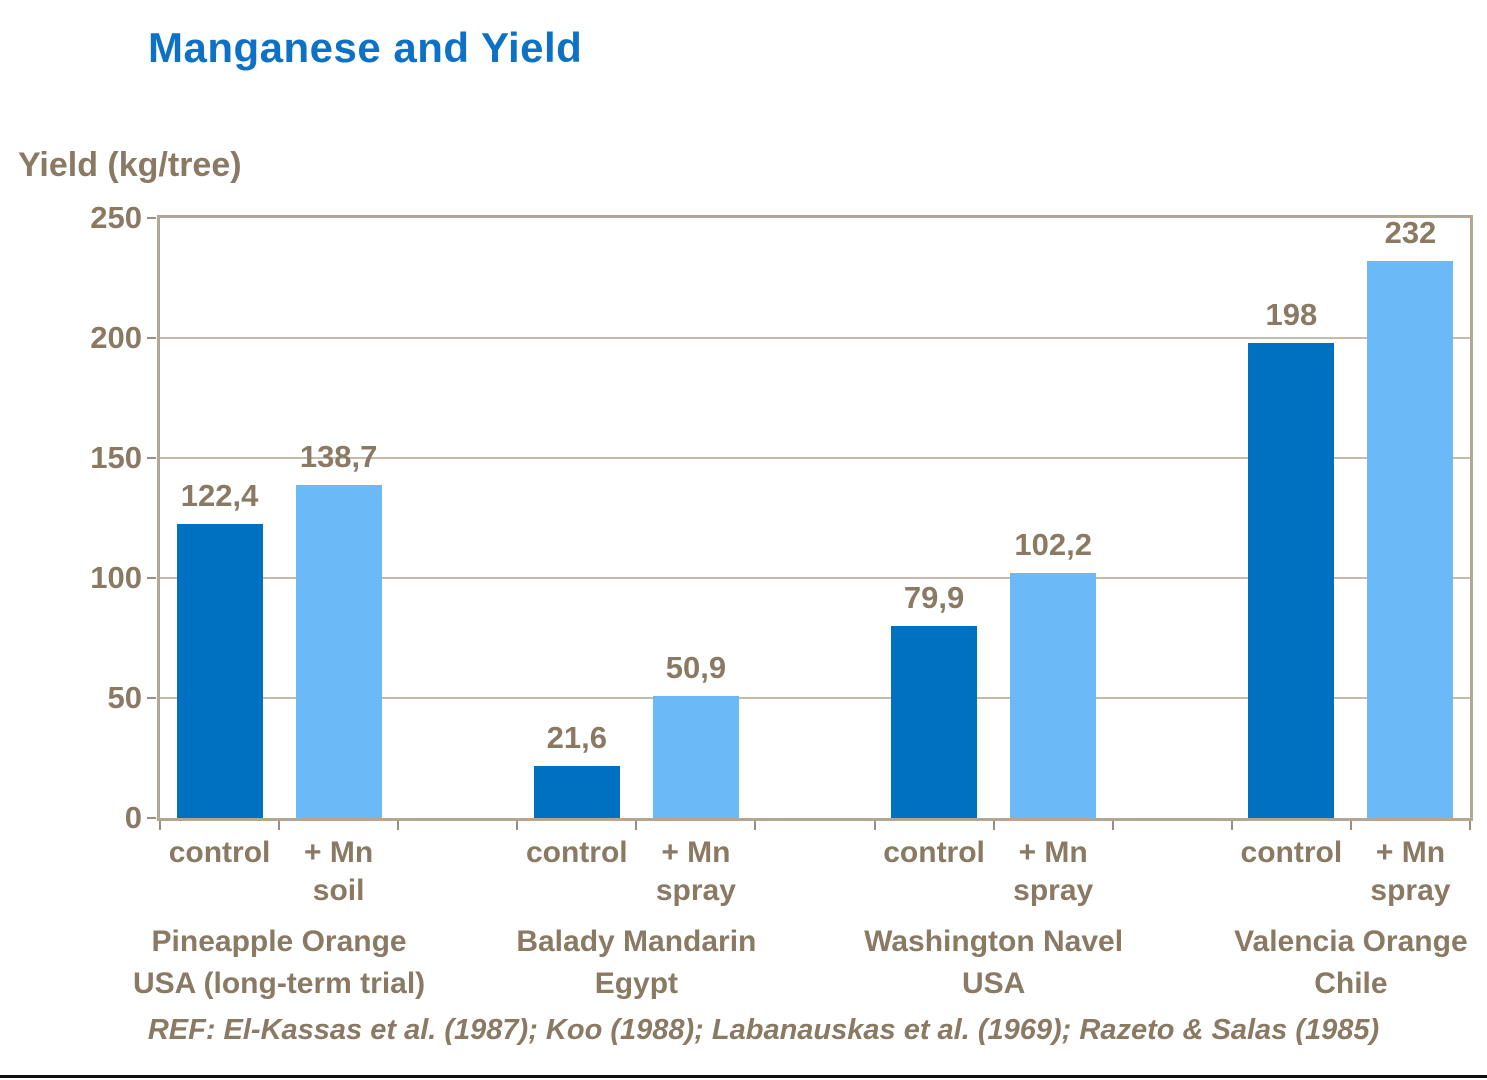 This screenshot has width=1487, height=1080. Describe the element at coordinates (365, 47) in the screenshot. I see `chart-title: Manganese and Yield` at that location.